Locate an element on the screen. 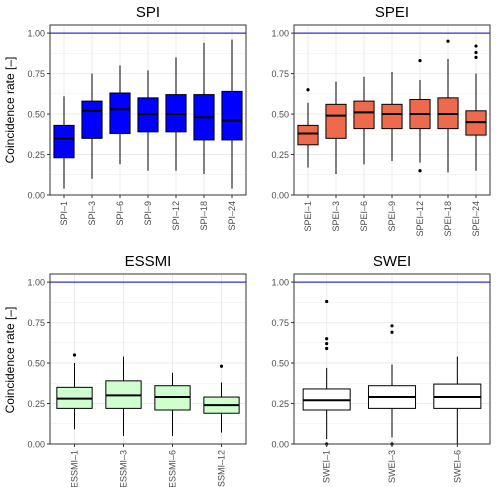 This screenshot has height=487, width=500. y-axis-label-bottom: Coincidence rate [–] is located at coordinates (10, 360).